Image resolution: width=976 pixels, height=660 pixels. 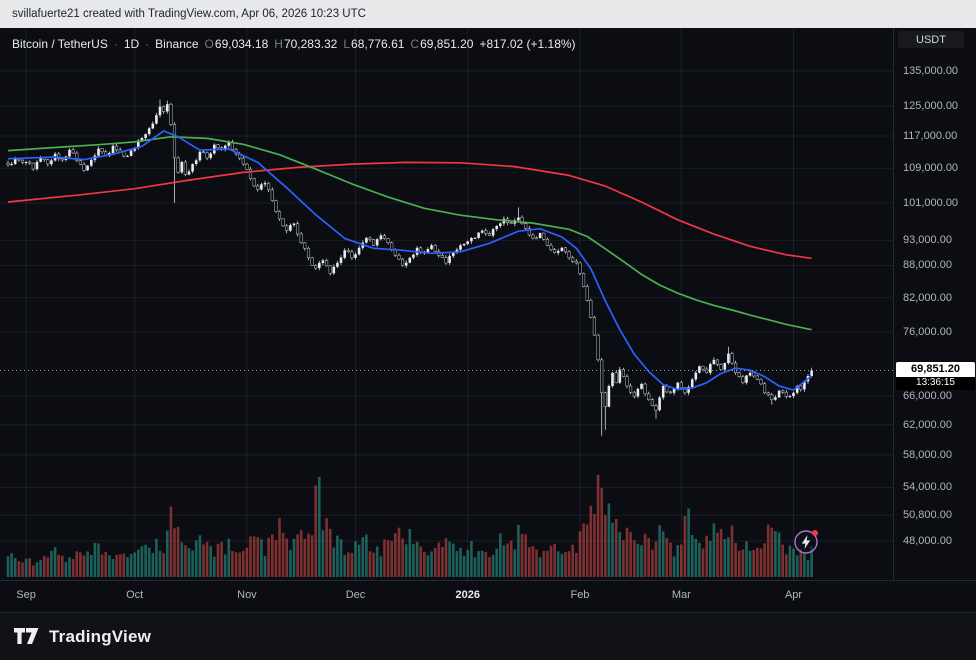 I want to click on time-axis-label: Oct, so click(x=135, y=595).